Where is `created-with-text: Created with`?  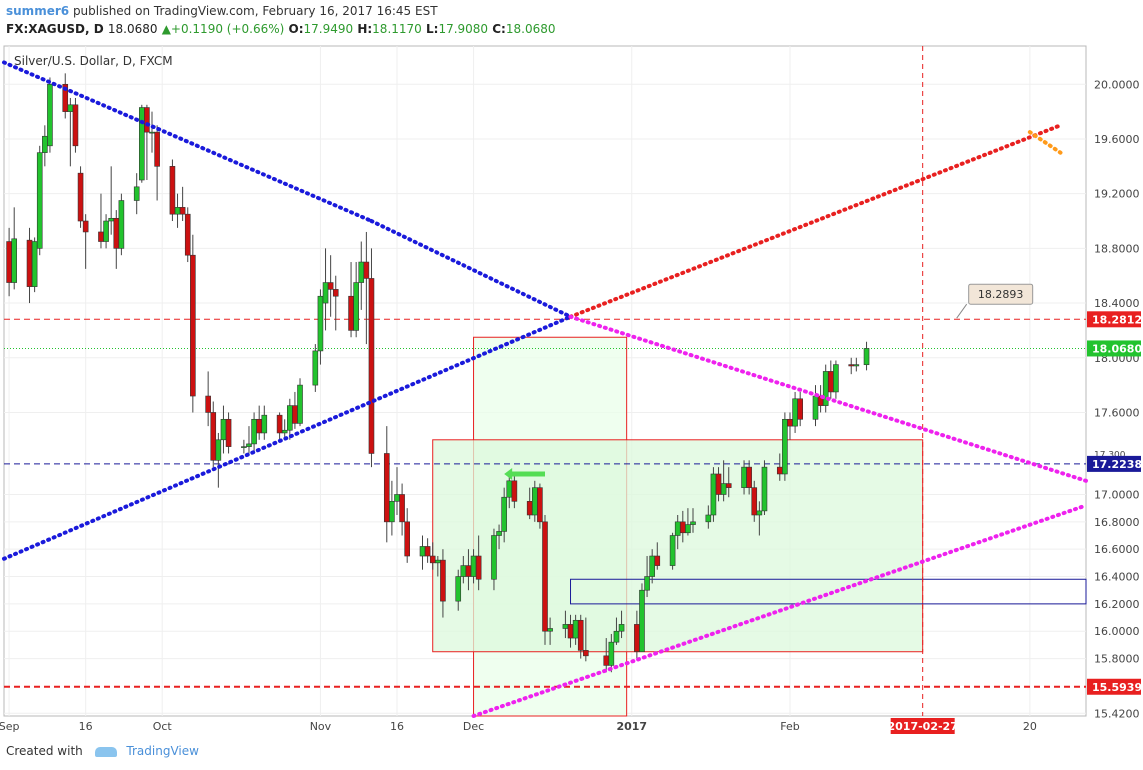
created-with-text: Created with is located at coordinates (44, 751).